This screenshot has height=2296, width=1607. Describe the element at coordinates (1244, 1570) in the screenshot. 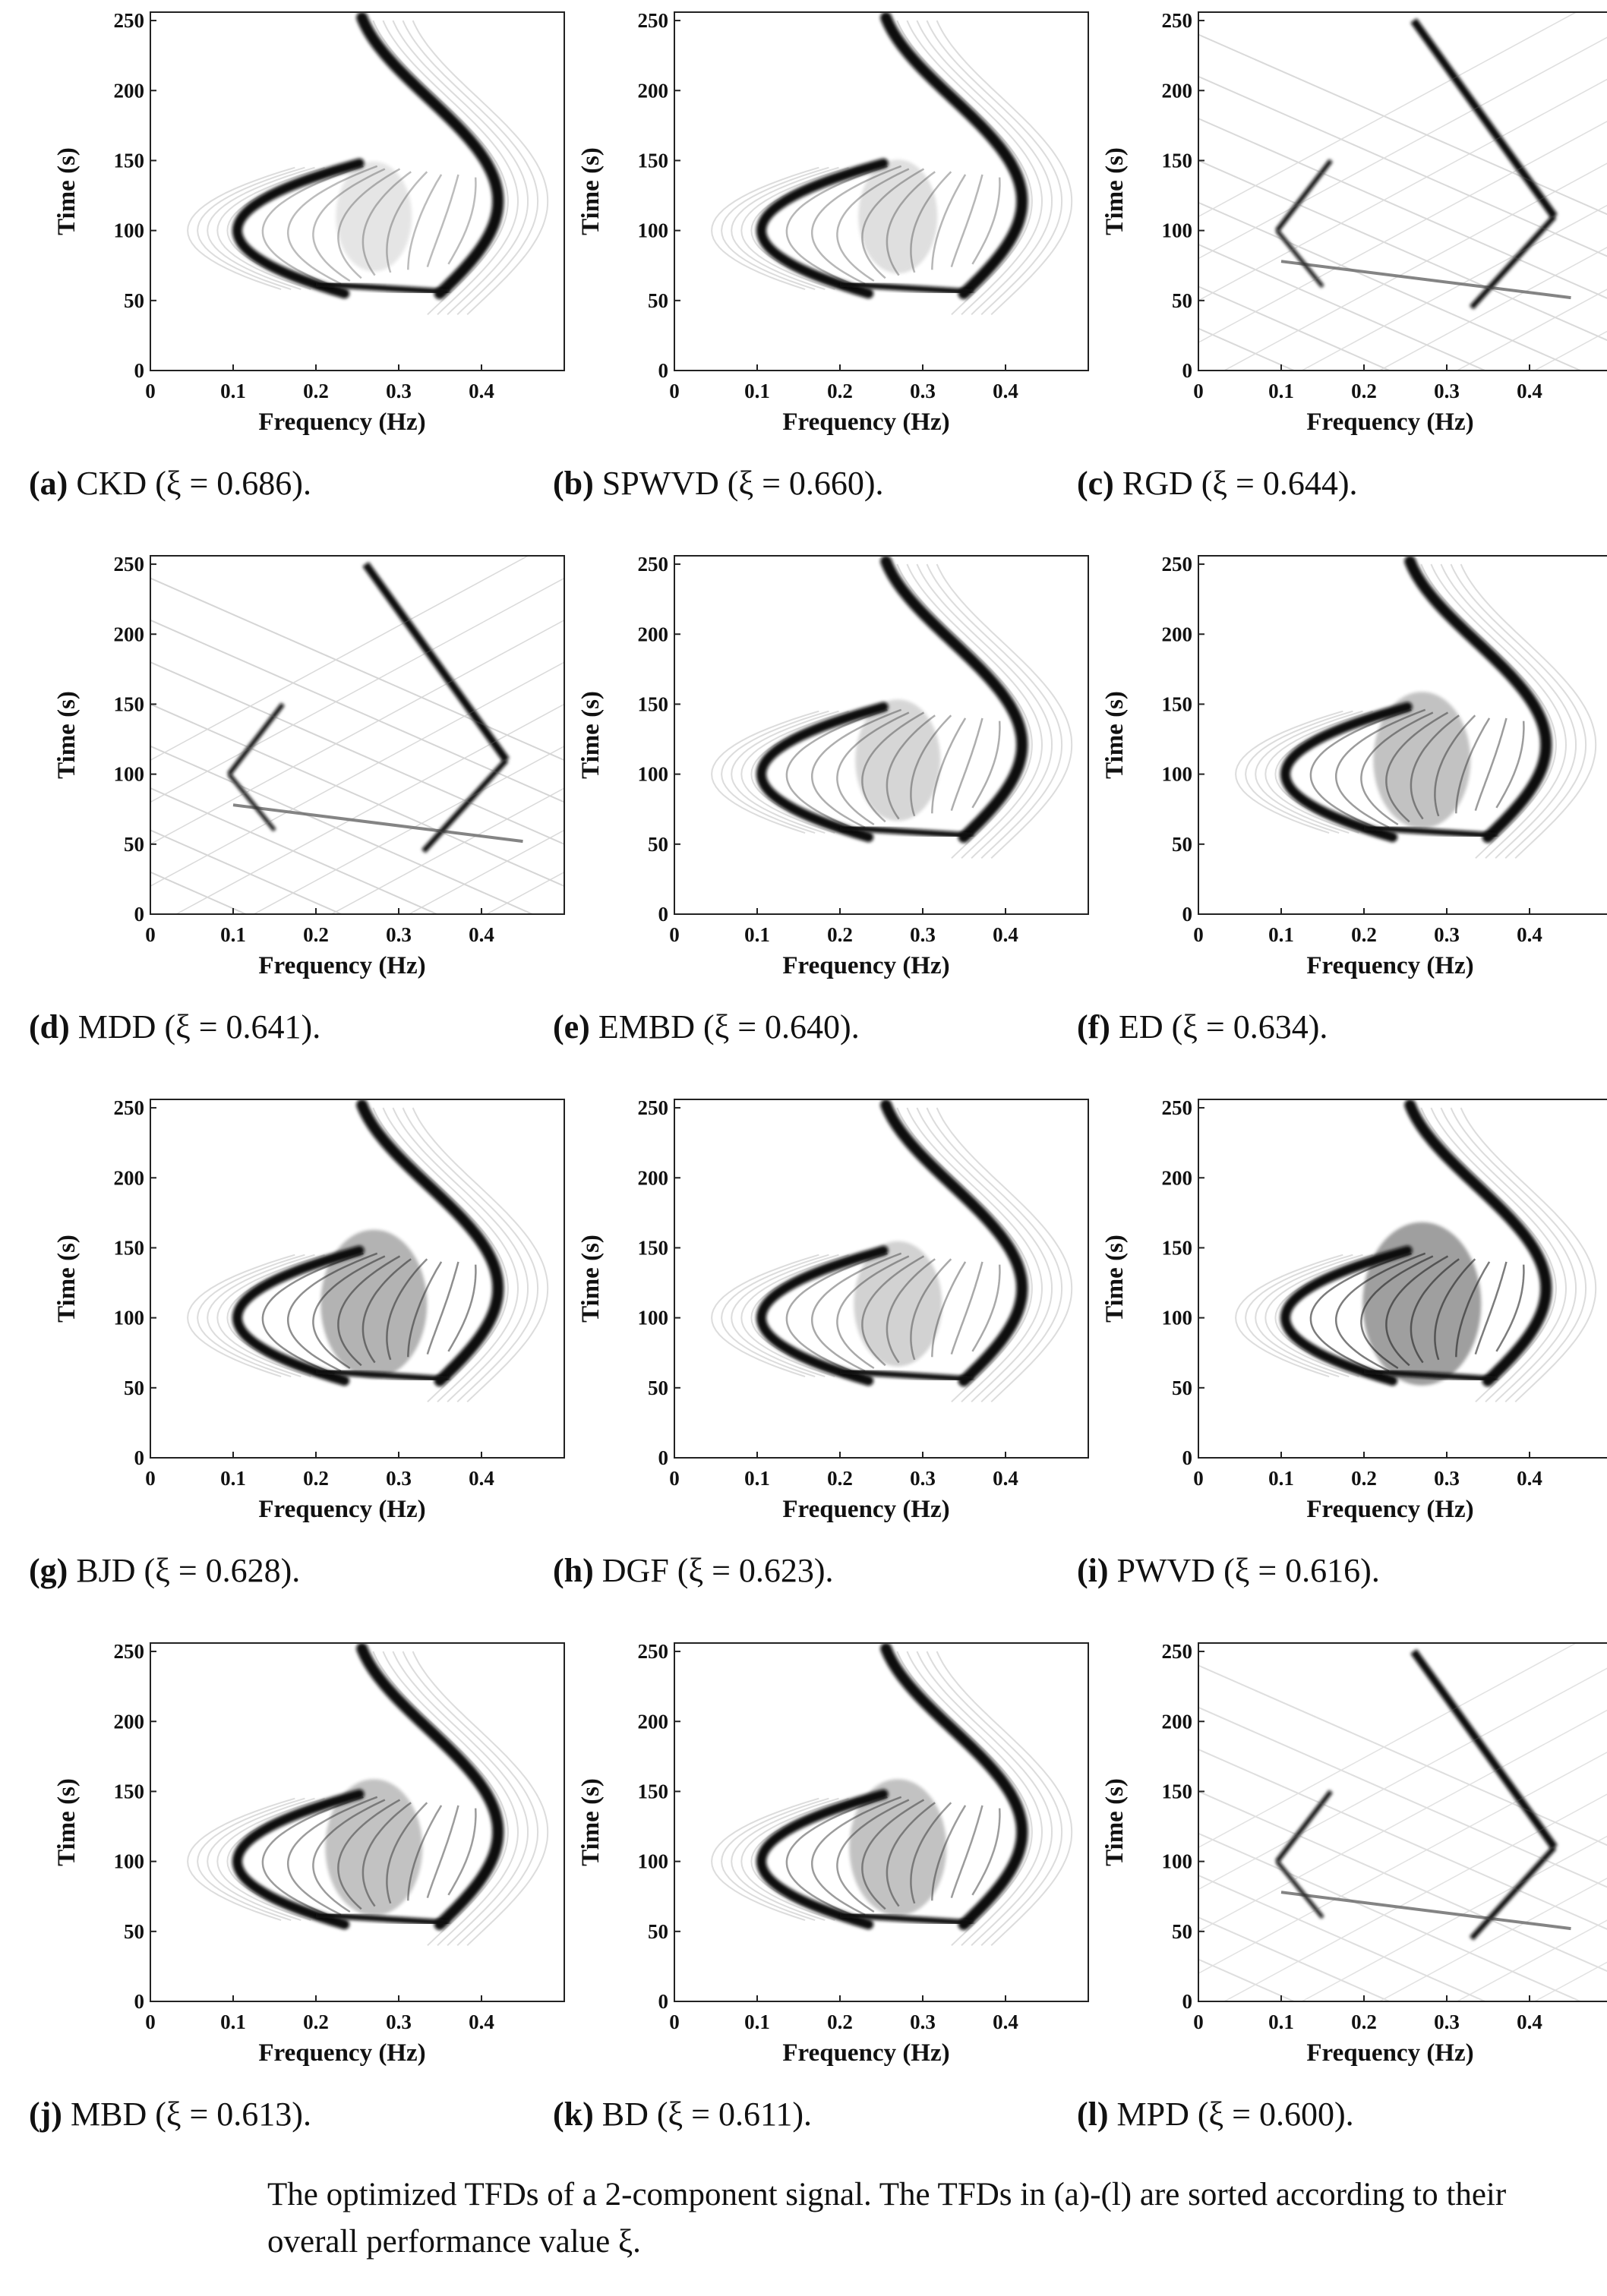

I see `subfigure-caption-text: PWVD (ξ = 0.616).` at that location.